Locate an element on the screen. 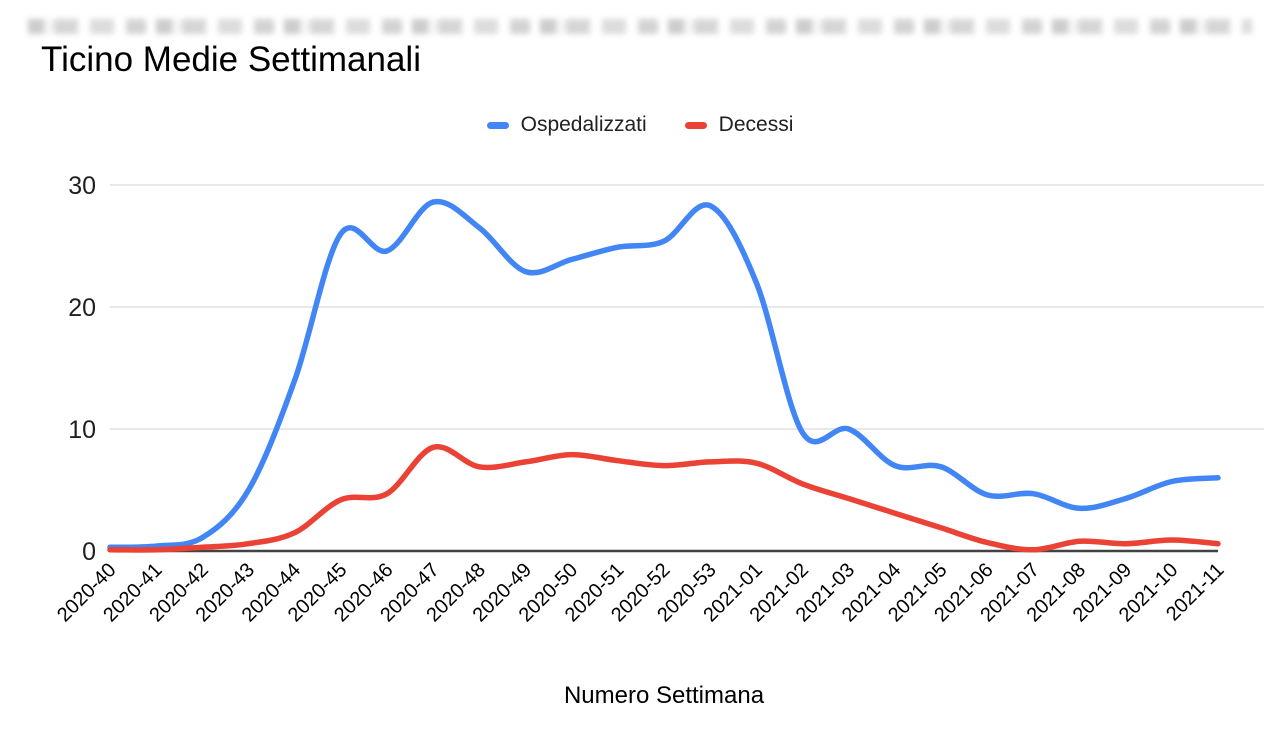 This screenshot has height=754, width=1280. y-tick-label-0: 0 is located at coordinates (89, 552).